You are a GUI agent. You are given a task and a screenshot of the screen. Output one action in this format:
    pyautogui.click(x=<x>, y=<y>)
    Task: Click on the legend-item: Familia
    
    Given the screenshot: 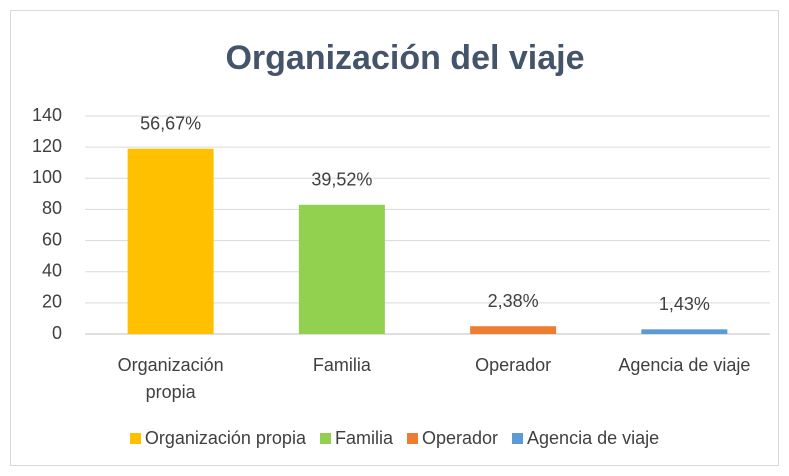 What is the action you would take?
    pyautogui.click(x=356, y=438)
    